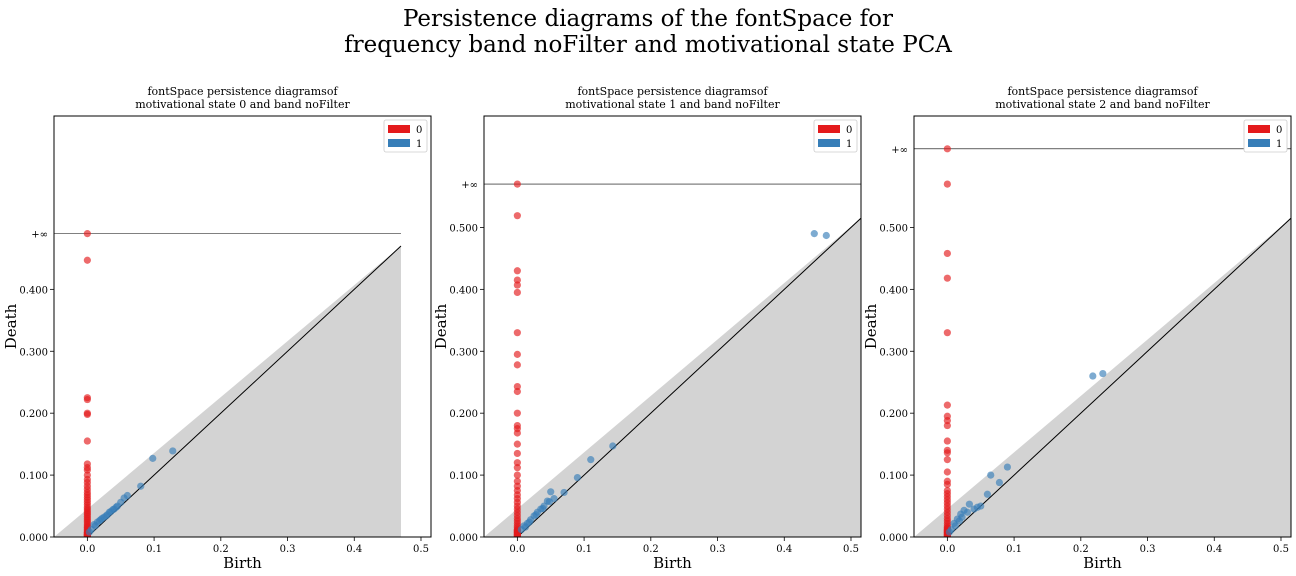 The height and width of the screenshot is (576, 1296). What do you see at coordinates (227, 391) in the screenshot?
I see `diagonal-region` at bounding box center [227, 391].